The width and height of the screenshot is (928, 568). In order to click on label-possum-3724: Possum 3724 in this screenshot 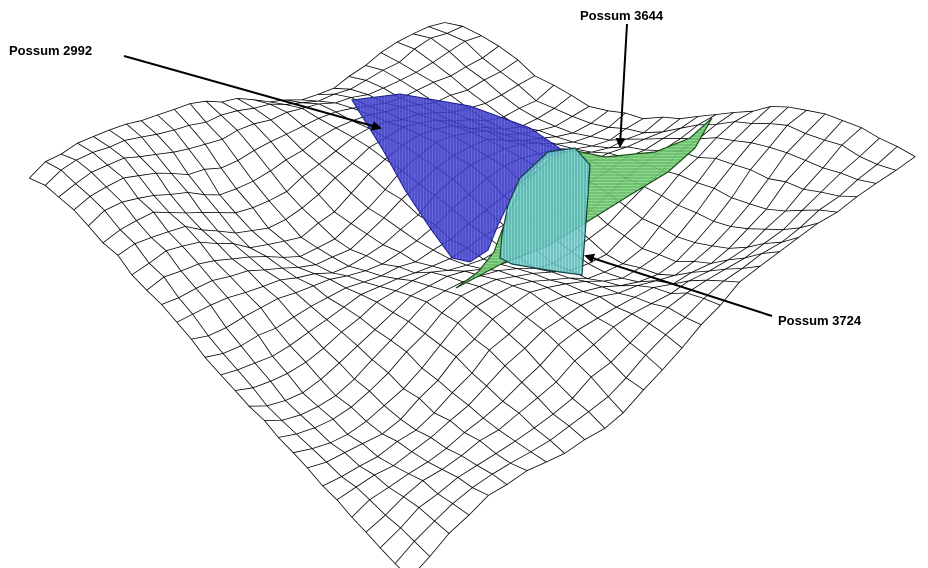, I will do `click(820, 320)`.